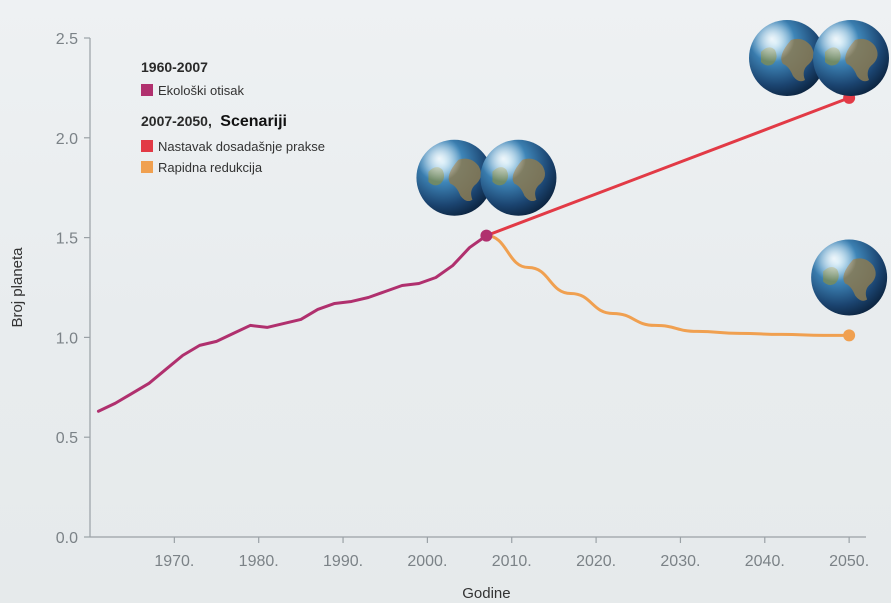 The height and width of the screenshot is (603, 891). I want to click on x-axis-title: Godine, so click(486, 593).